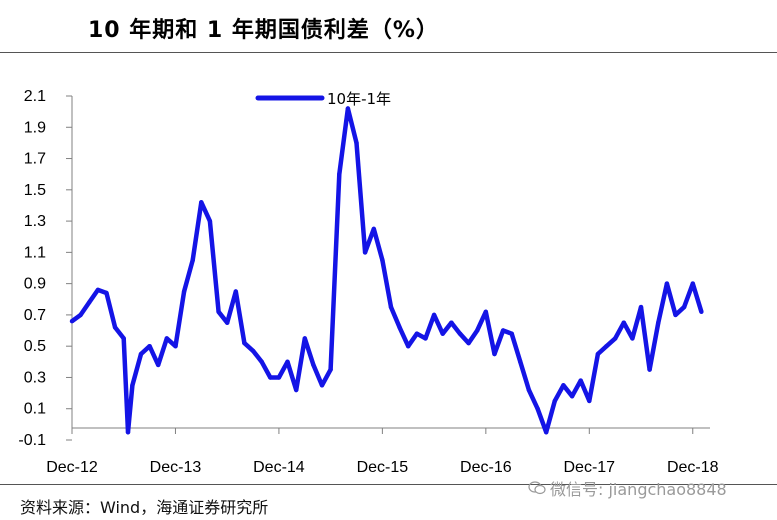 The image size is (777, 520). What do you see at coordinates (486, 467) in the screenshot?
I see `x-tick-label: Dec-16` at bounding box center [486, 467].